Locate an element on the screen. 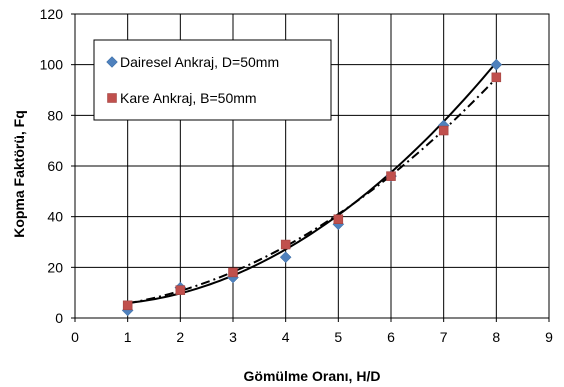  legend-label-1: Dairesel Ankraj, D=50mm is located at coordinates (199, 62).